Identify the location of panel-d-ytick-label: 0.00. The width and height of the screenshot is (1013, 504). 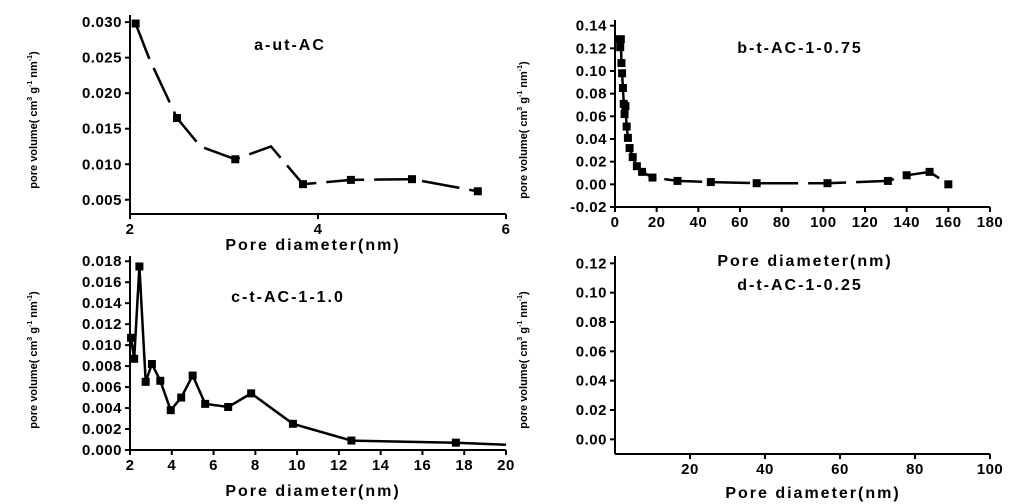
(591, 439).